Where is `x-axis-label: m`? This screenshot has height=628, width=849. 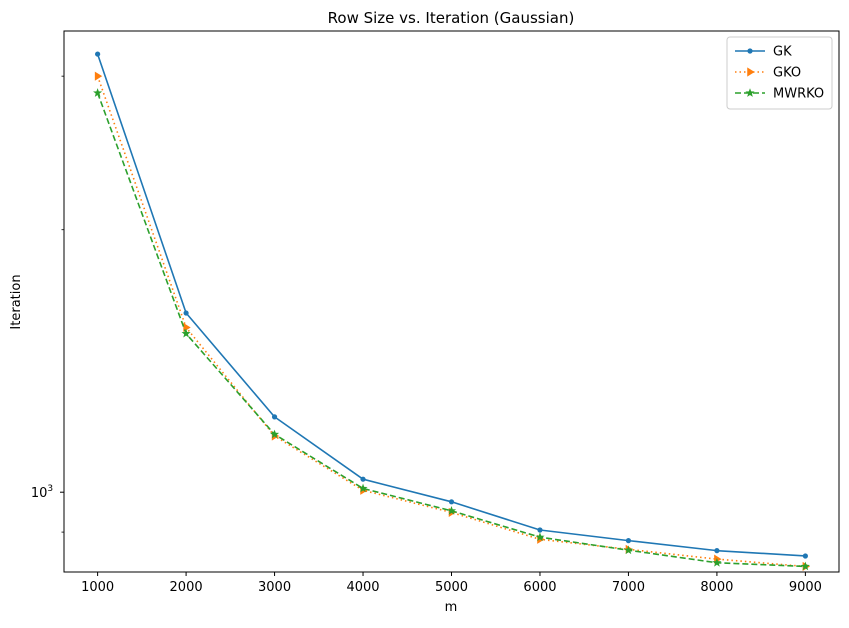 x-axis-label: m is located at coordinates (451, 607).